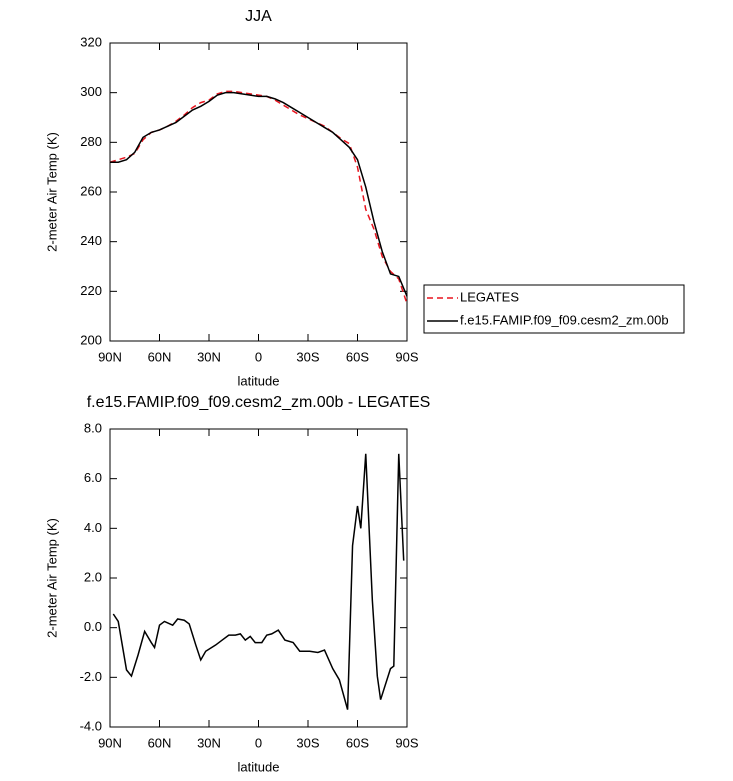  Describe the element at coordinates (91, 190) in the screenshot. I see `y-tick-label: 260` at that location.